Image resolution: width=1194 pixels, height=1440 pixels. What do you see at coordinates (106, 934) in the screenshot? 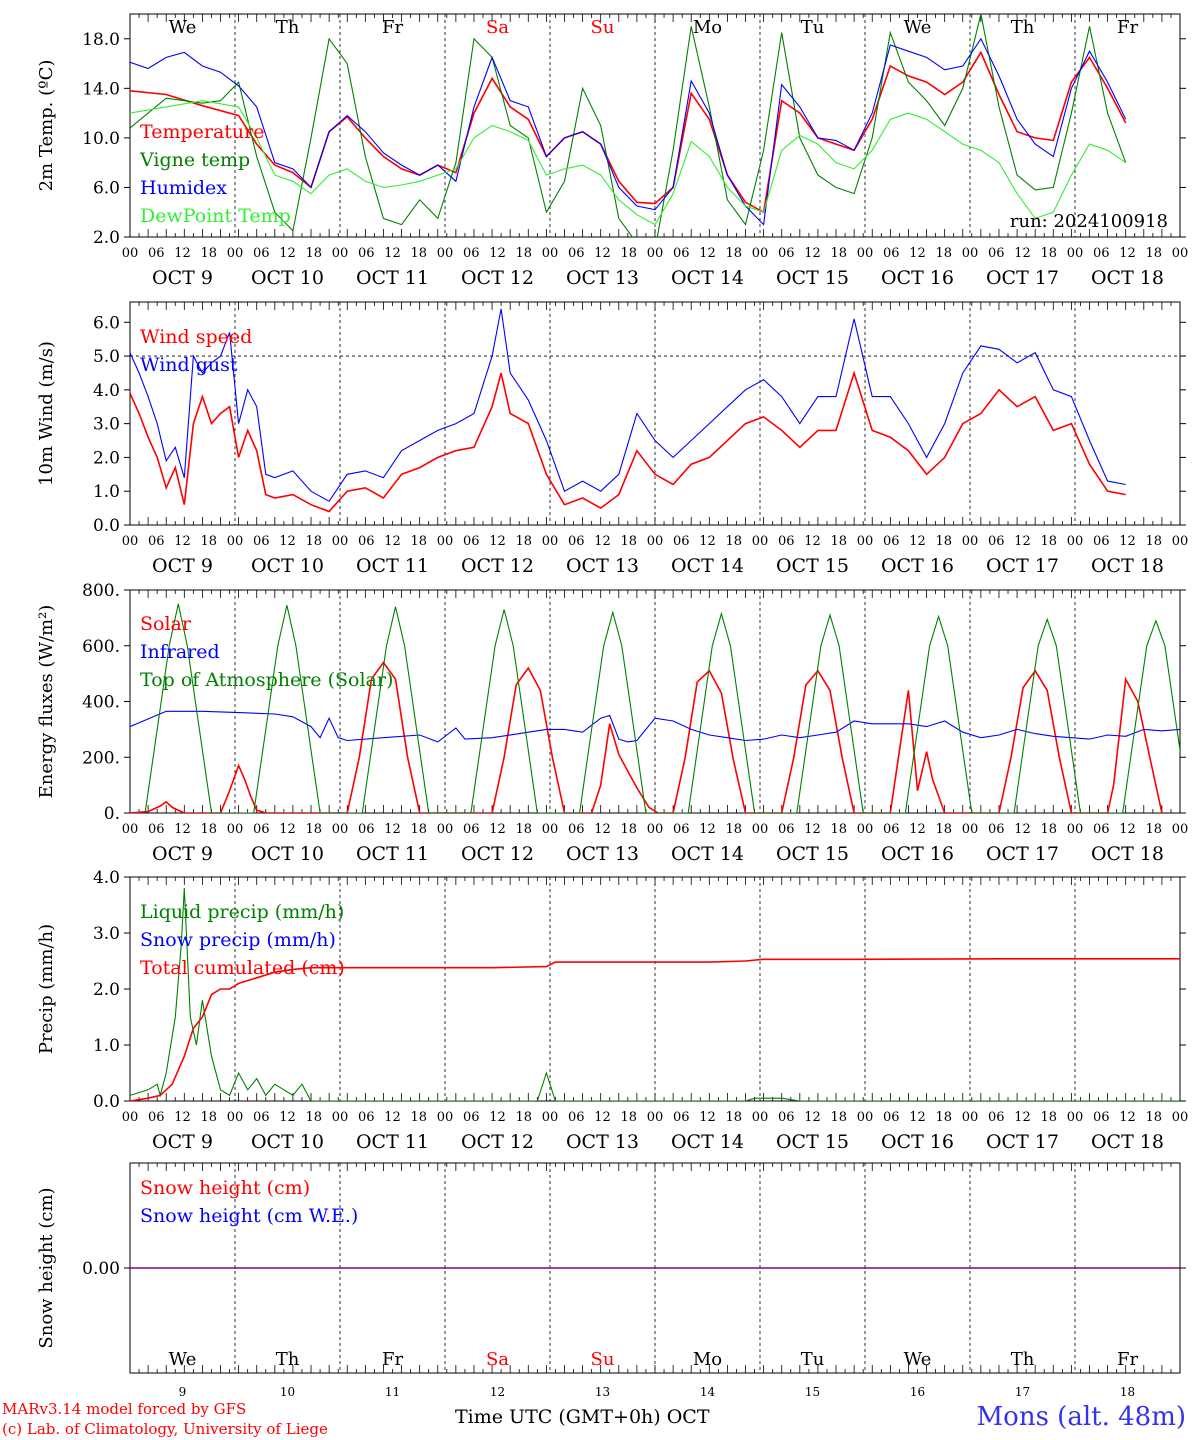
I see `y-tick-label: 3.0` at bounding box center [106, 934].